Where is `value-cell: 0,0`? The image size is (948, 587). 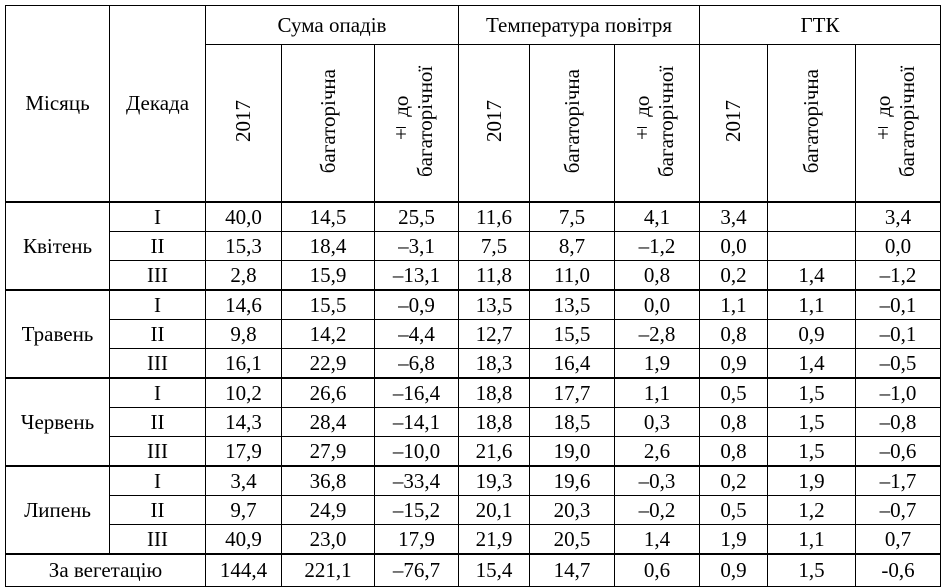
value-cell: 0,0 is located at coordinates (657, 304).